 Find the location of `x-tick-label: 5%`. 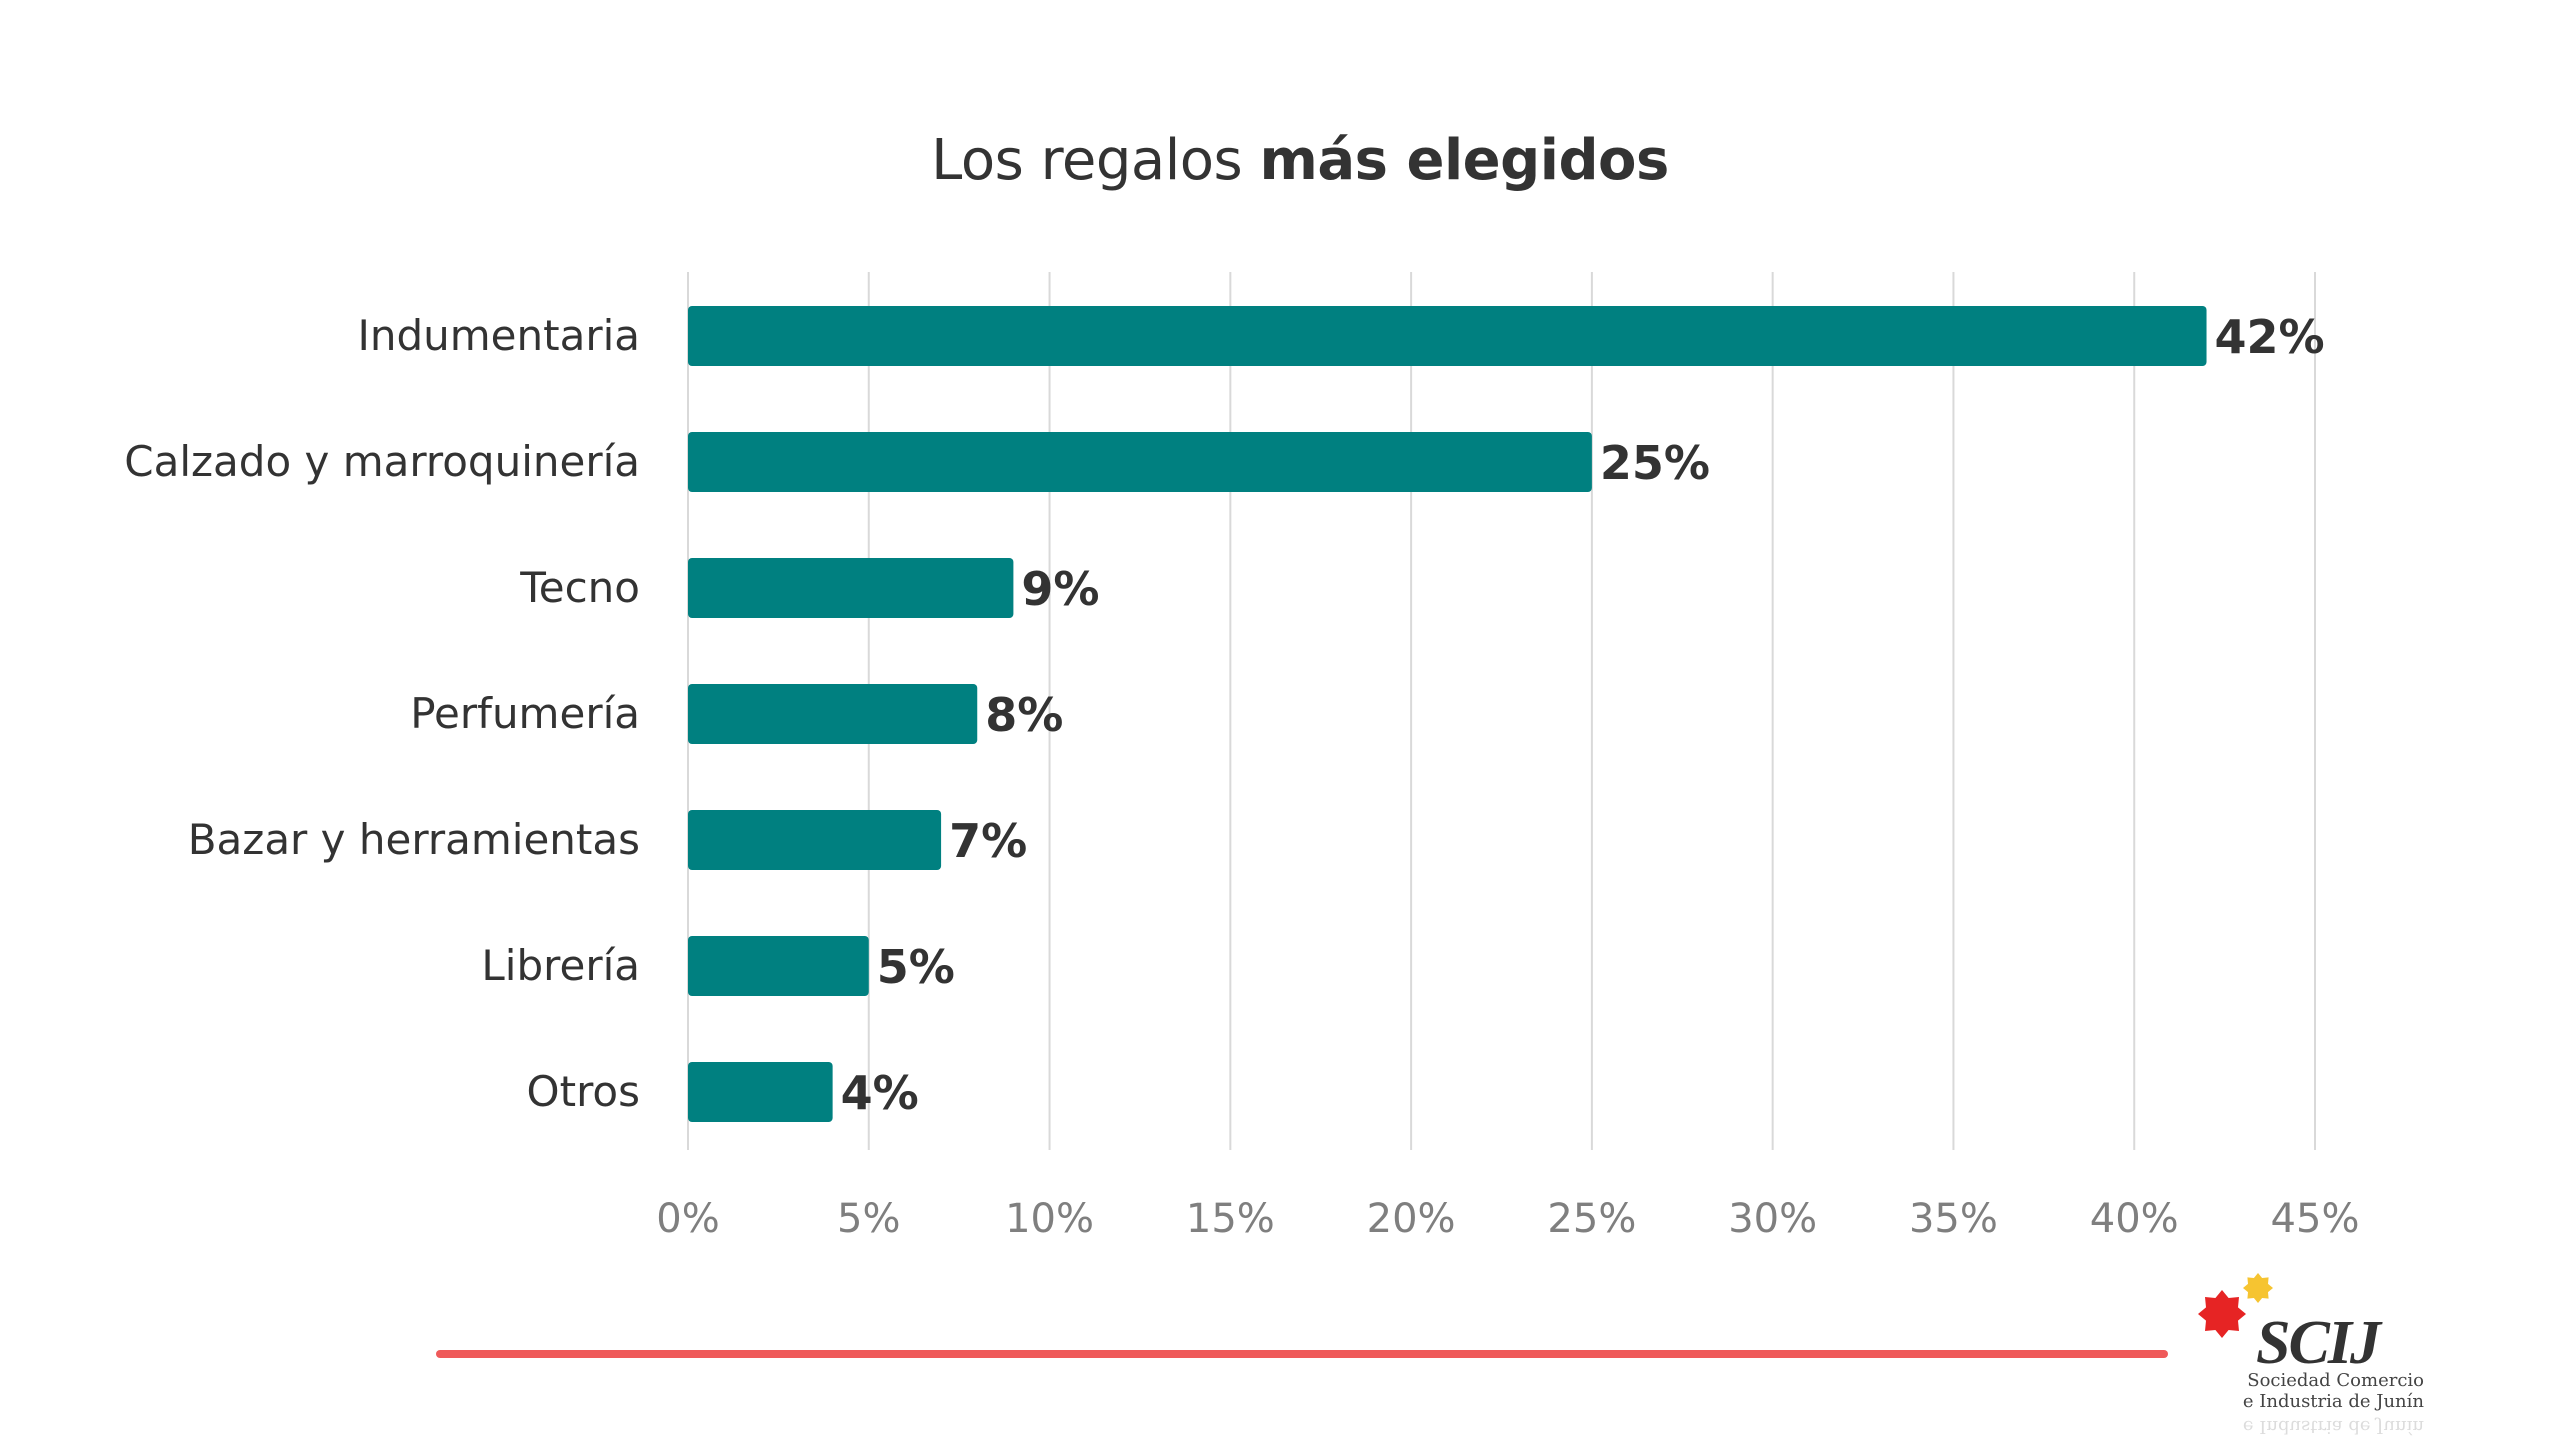

x-tick-label: 5% is located at coordinates (868, 1219).